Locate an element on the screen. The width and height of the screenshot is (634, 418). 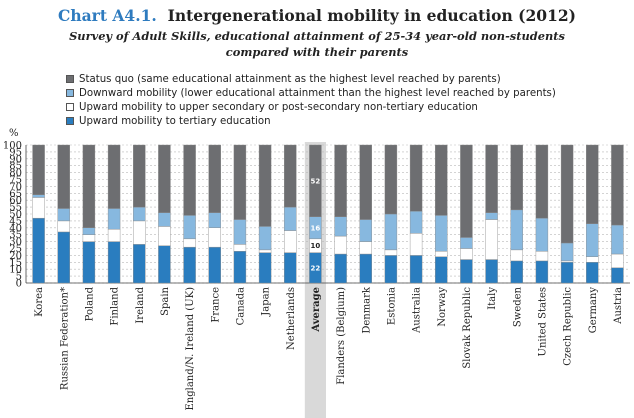
y-tick-label-55: 55 is located at coordinates (15, 208).